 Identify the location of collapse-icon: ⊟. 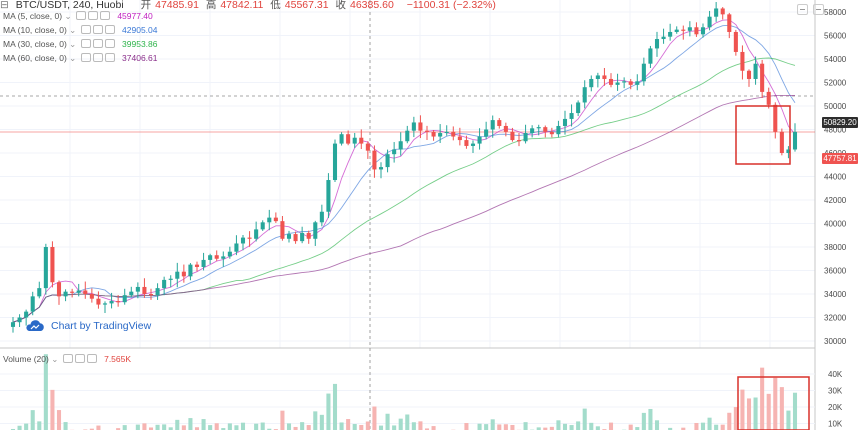
(4, 5).